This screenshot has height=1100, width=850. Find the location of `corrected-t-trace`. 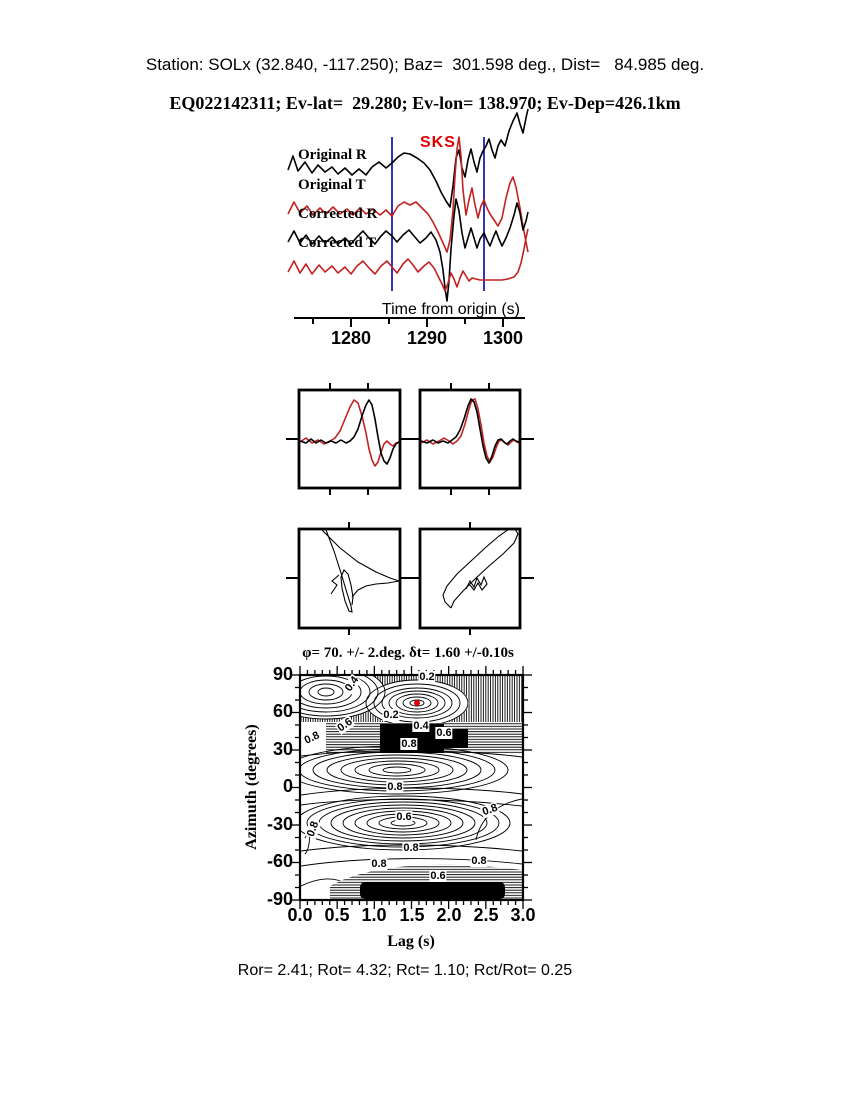

corrected-t-trace is located at coordinates (408, 260).